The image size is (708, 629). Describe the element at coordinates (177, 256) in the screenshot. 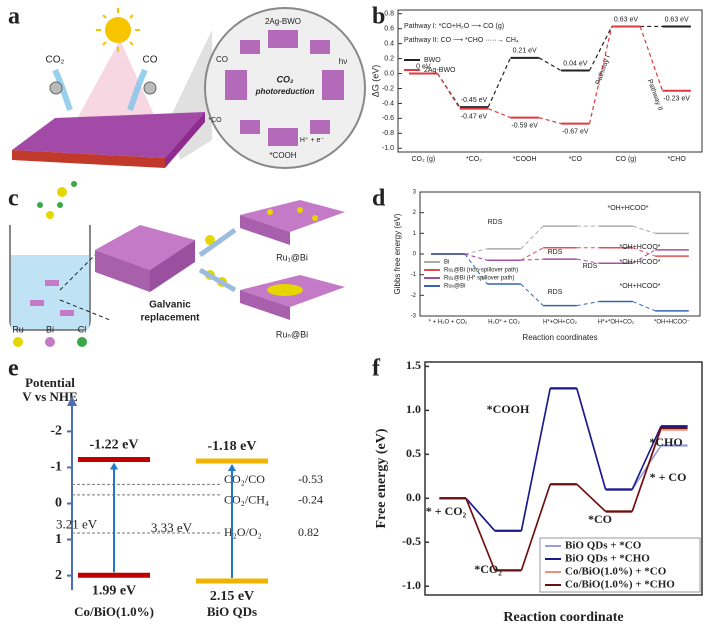

I see `panel-c-illustration` at that location.